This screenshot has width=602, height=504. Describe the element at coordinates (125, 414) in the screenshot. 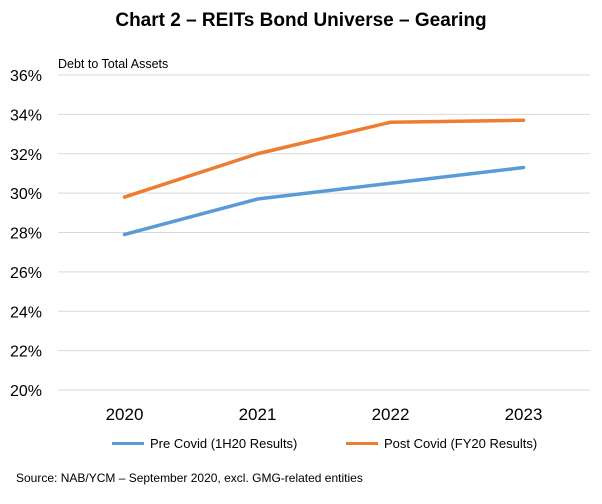

I see `x-tick-label: 2020` at that location.